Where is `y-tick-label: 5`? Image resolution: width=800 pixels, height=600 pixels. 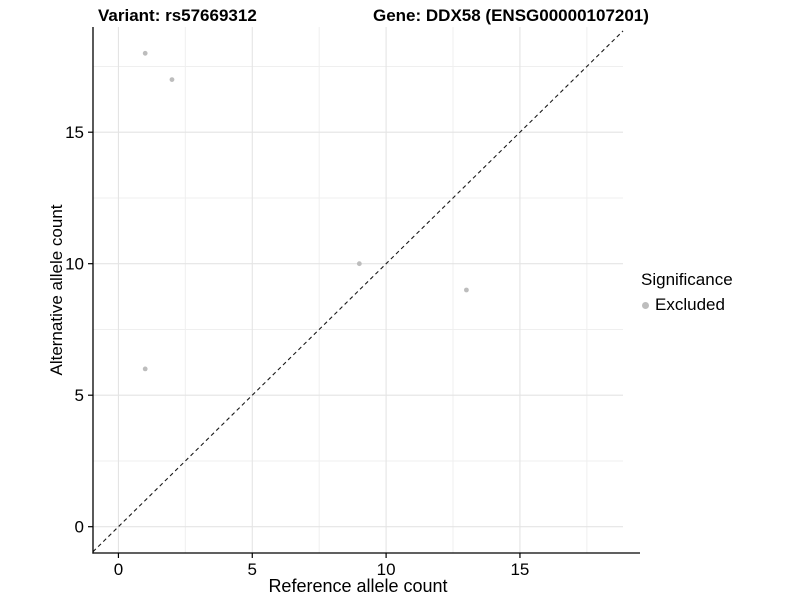 y-tick-label: 5 is located at coordinates (79, 395).